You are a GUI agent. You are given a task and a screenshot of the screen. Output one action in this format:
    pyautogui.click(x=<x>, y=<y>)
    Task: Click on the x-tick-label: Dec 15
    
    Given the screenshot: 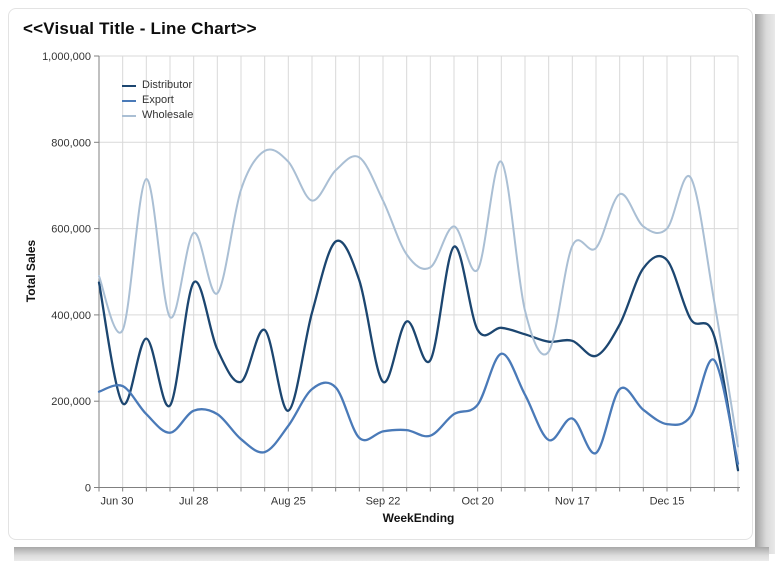 What is the action you would take?
    pyautogui.click(x=667, y=502)
    